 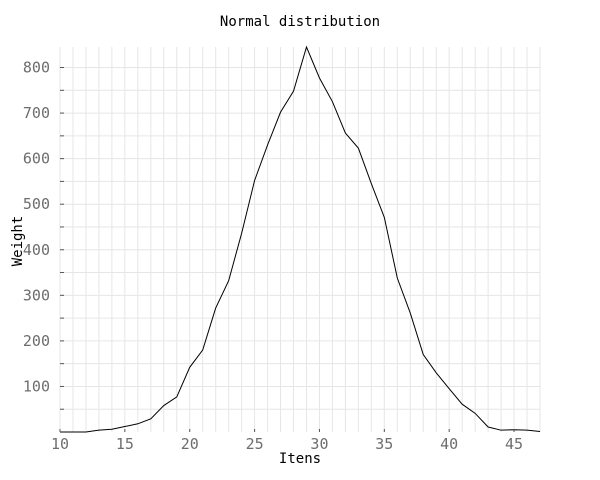 What do you see at coordinates (300, 459) in the screenshot?
I see `x-axis-title: Itens` at bounding box center [300, 459].